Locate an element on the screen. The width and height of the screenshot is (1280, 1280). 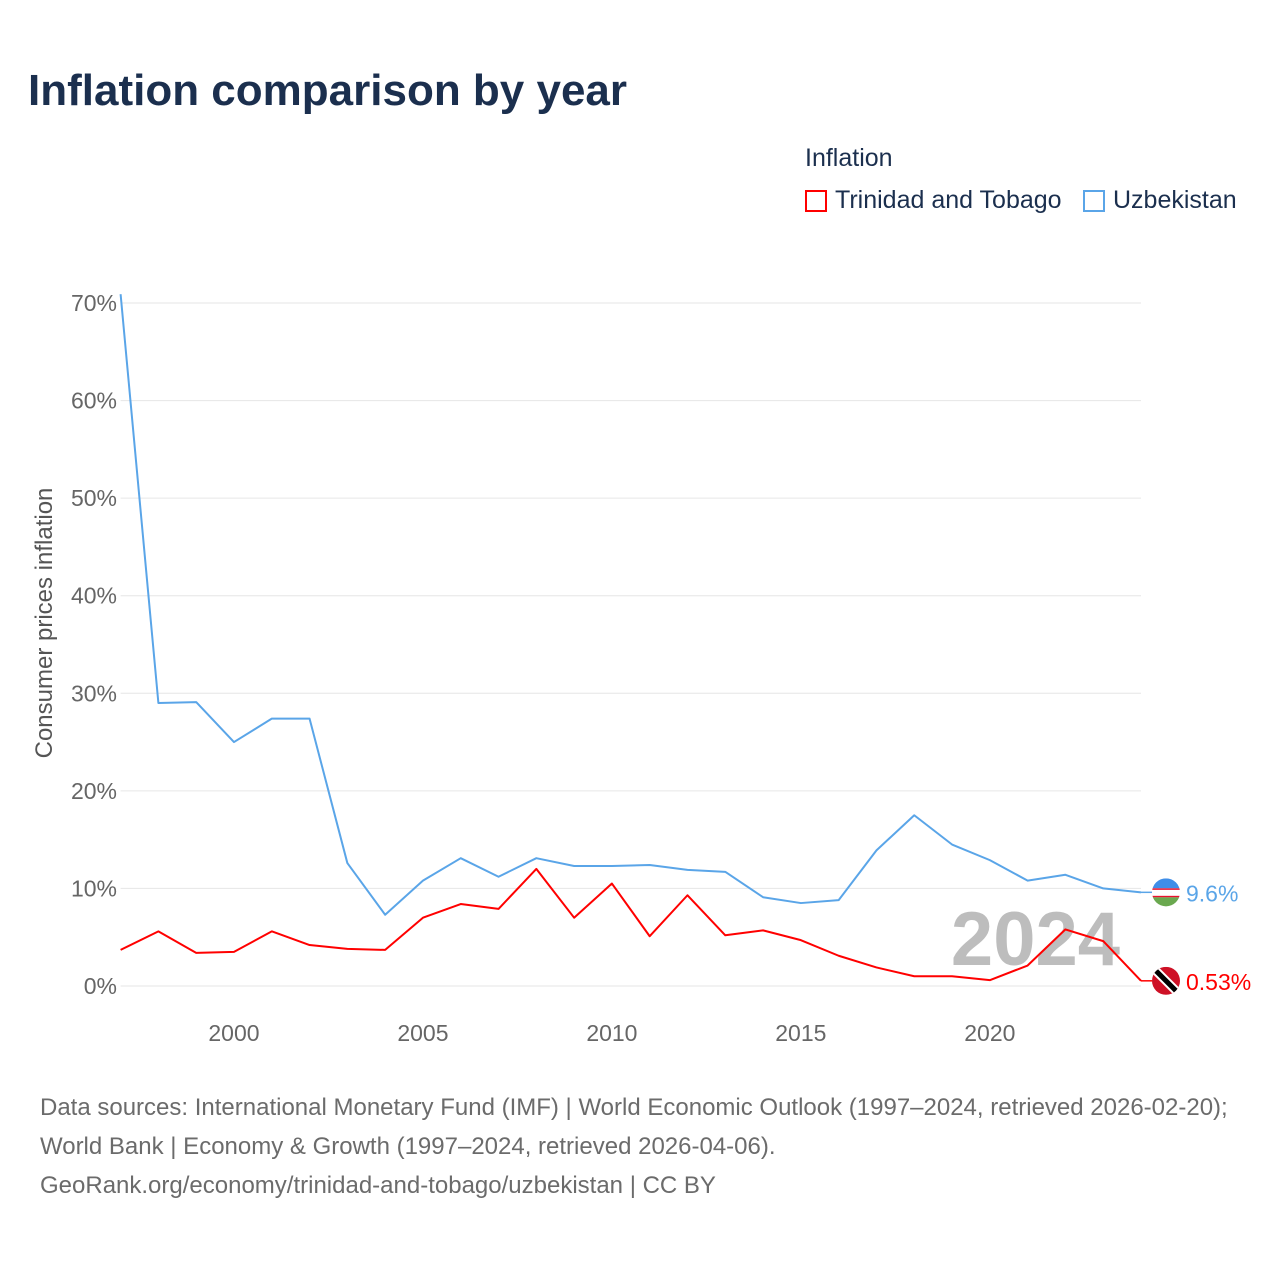
end-value-label: 9.6% is located at coordinates (1212, 893).